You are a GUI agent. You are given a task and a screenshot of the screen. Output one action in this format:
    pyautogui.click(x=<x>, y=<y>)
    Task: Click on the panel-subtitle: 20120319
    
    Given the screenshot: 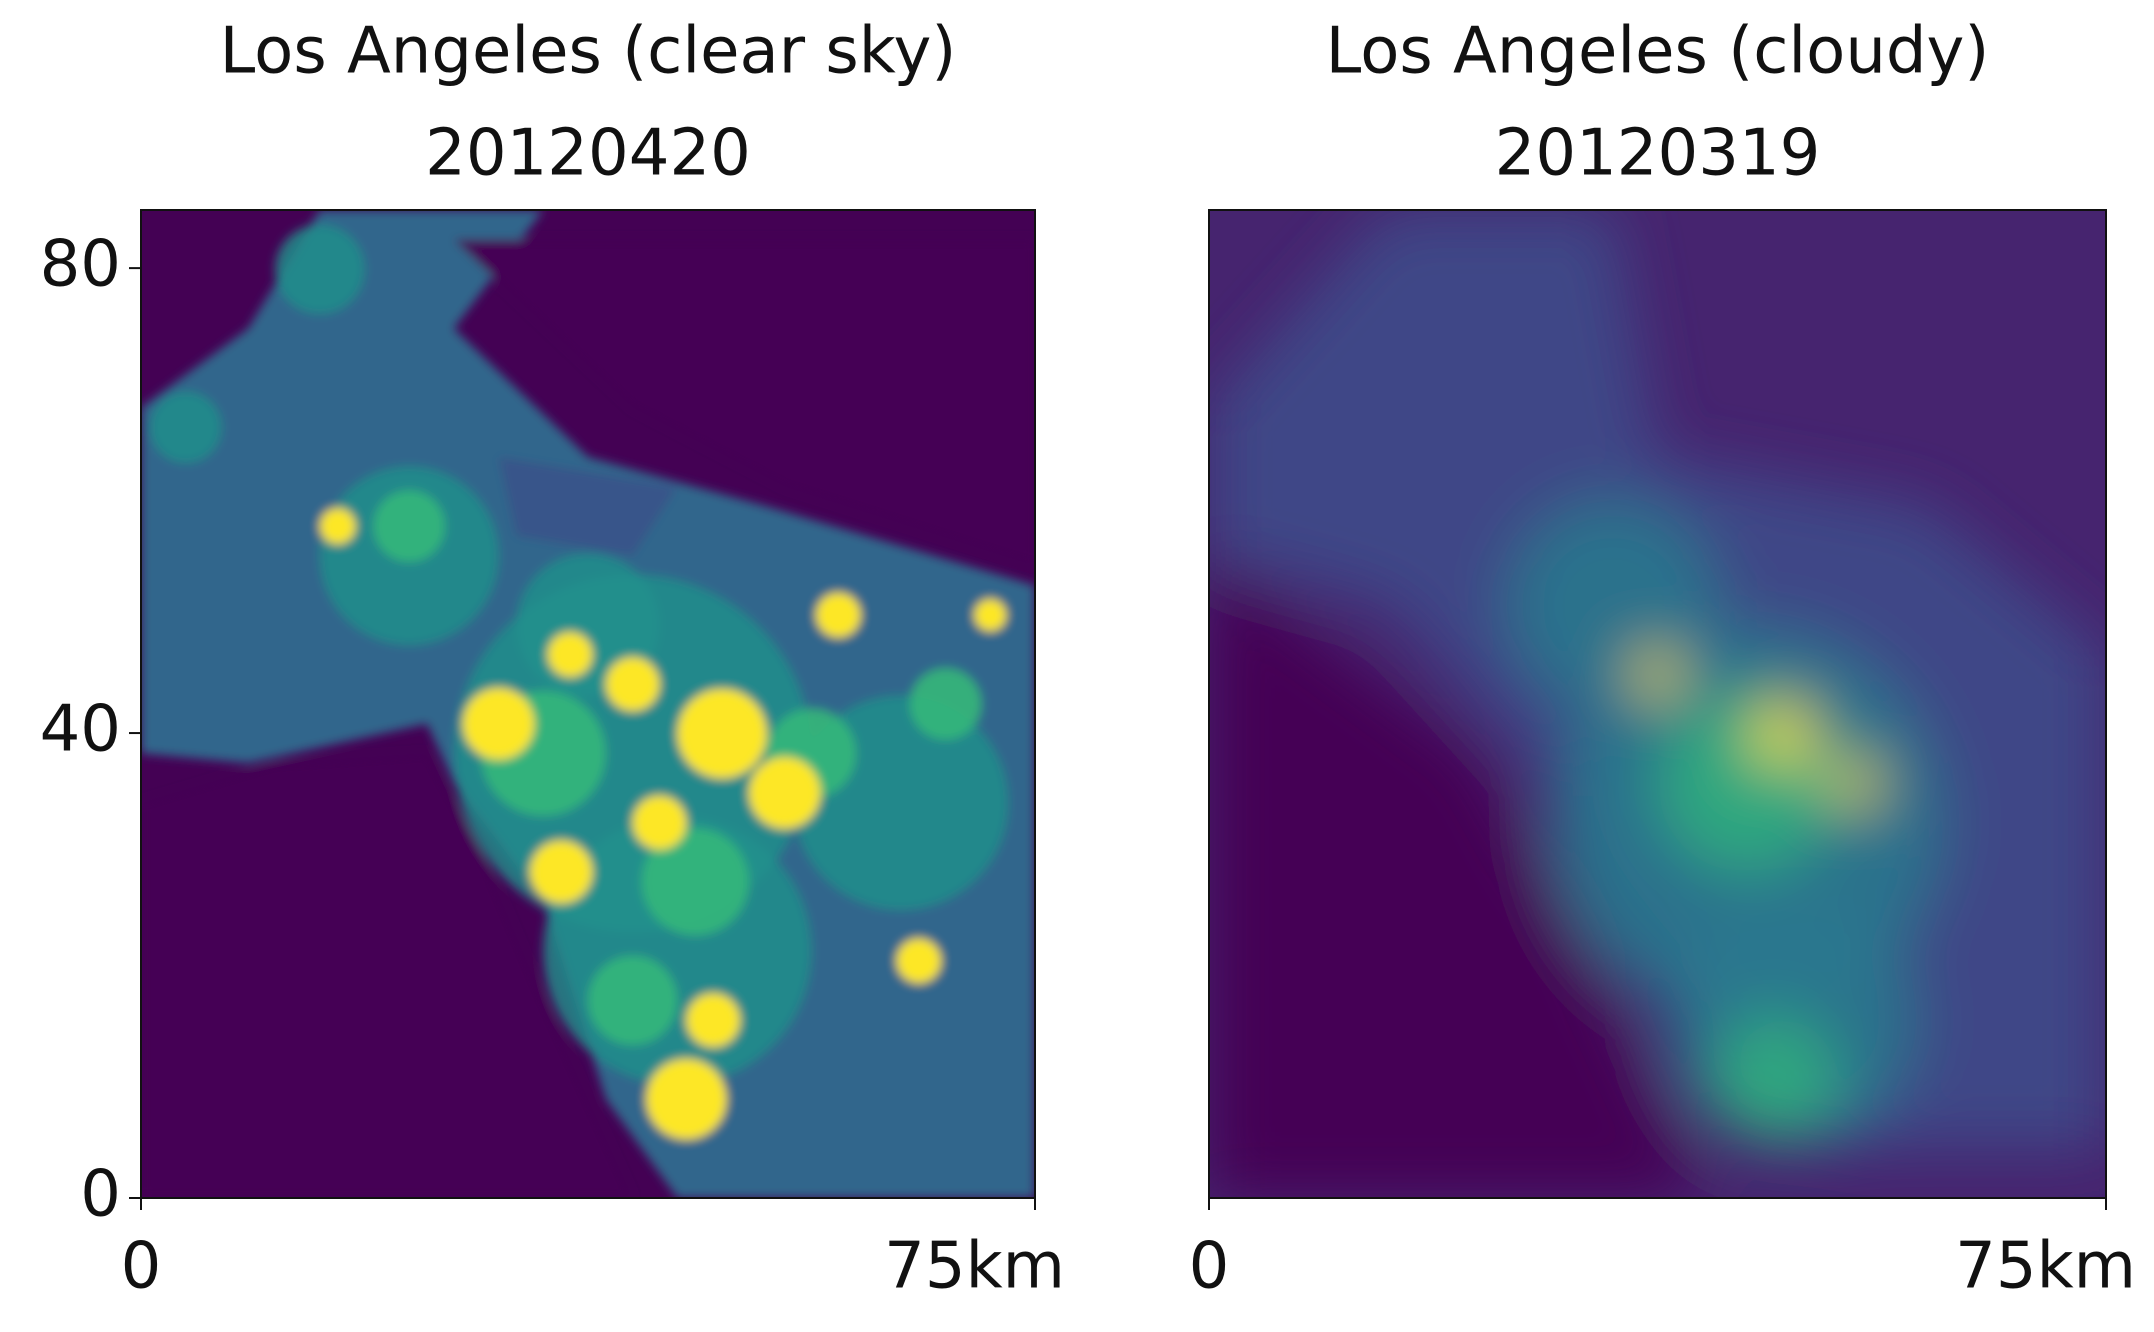 What is the action you would take?
    pyautogui.click(x=1658, y=154)
    